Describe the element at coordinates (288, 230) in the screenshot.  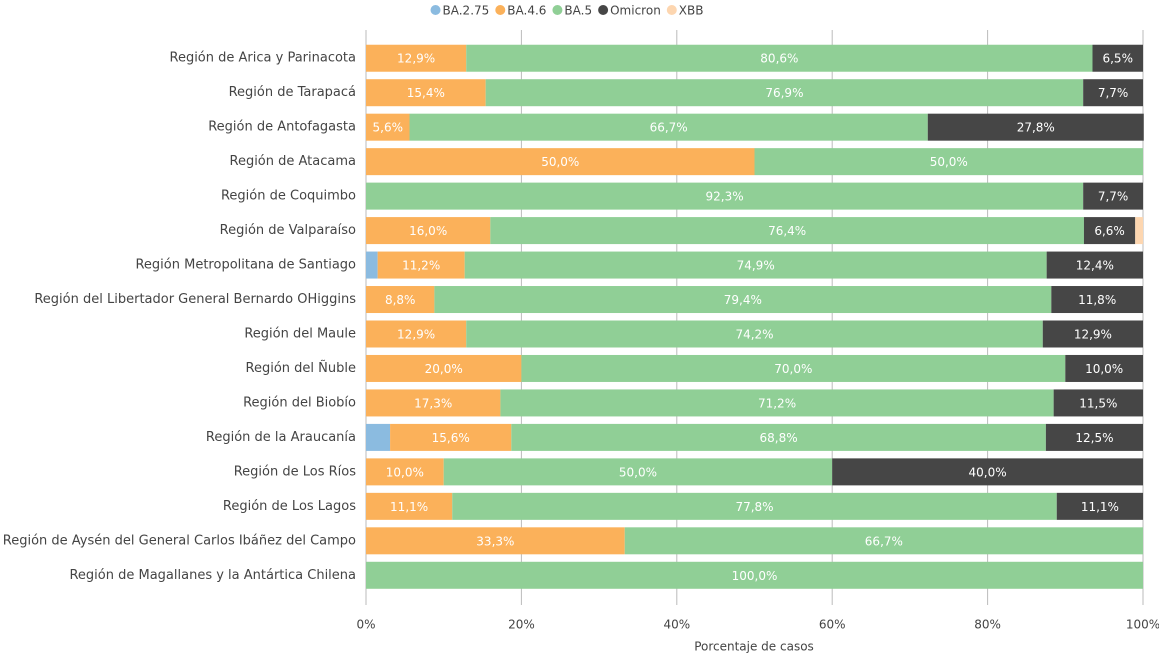
I see `y-tick-label: Región de Valparaíso` at that location.